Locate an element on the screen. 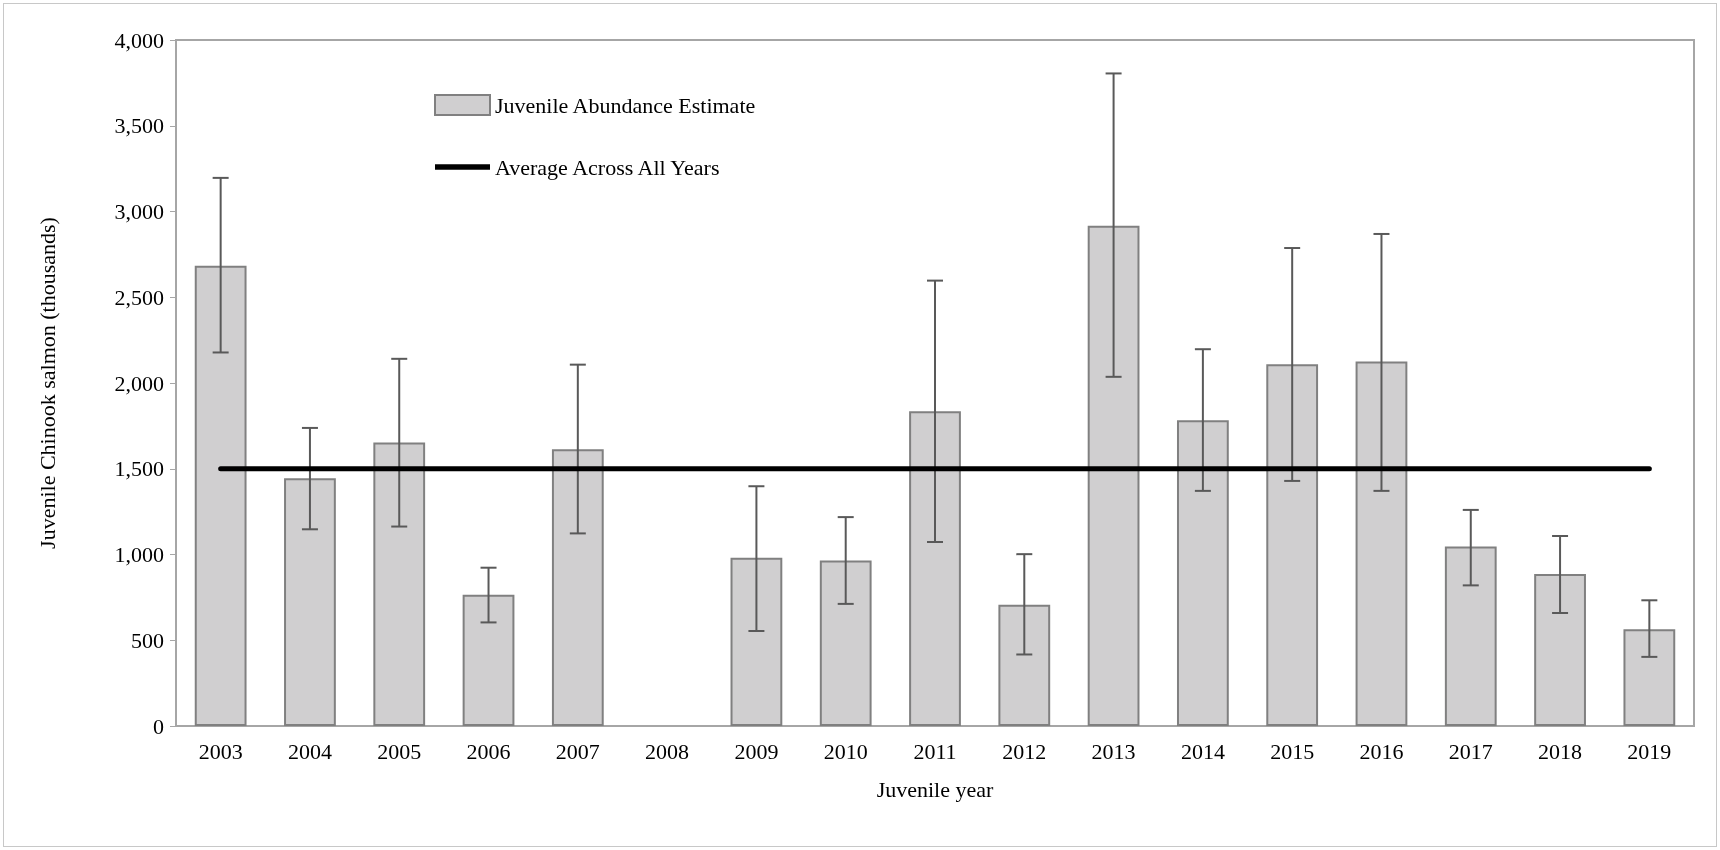 Image resolution: width=1720 pixels, height=850 pixels. x-tick-label: 2016 is located at coordinates (1381, 751).